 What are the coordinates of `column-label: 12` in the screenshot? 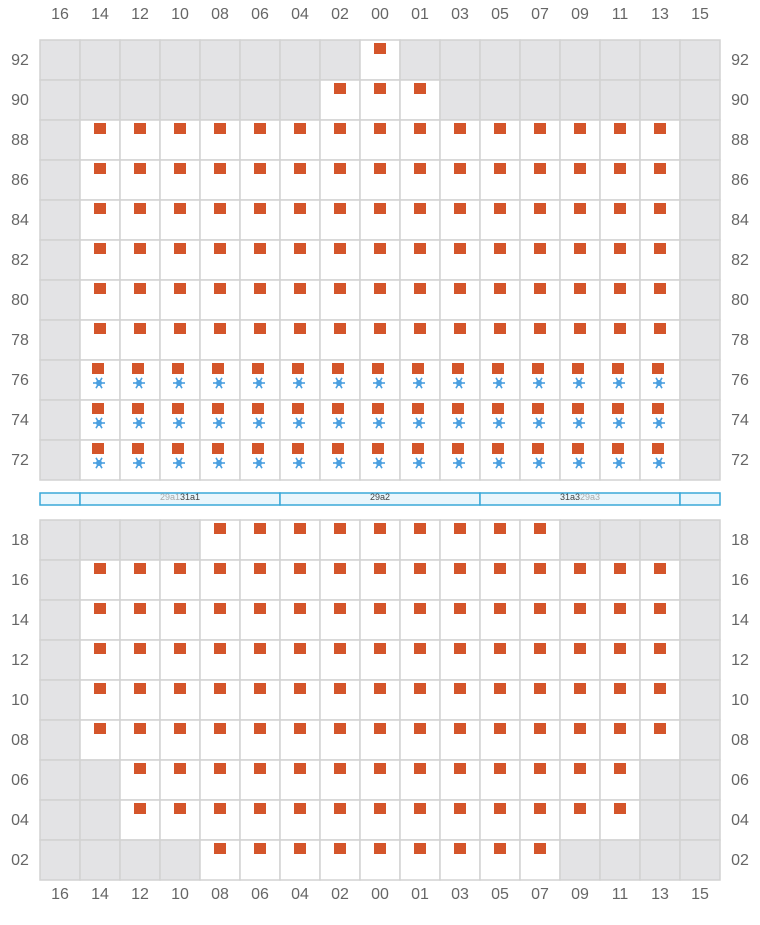 It's located at (140, 14).